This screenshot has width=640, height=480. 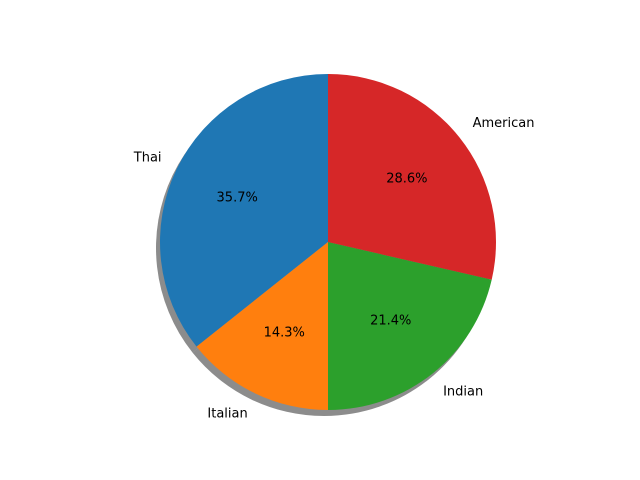 I want to click on percent-label-italian: 14.3%, so click(x=284, y=332).